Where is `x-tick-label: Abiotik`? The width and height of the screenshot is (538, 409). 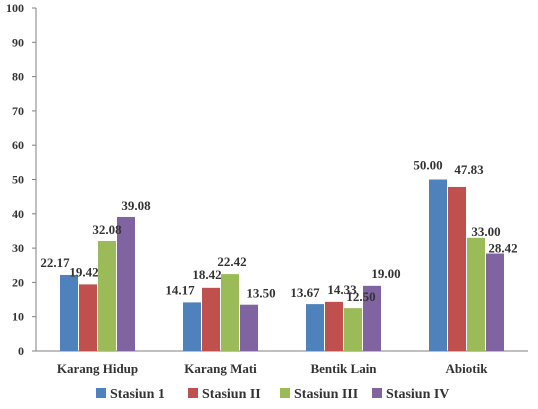
x-tick-label: Abiotik is located at coordinates (467, 368).